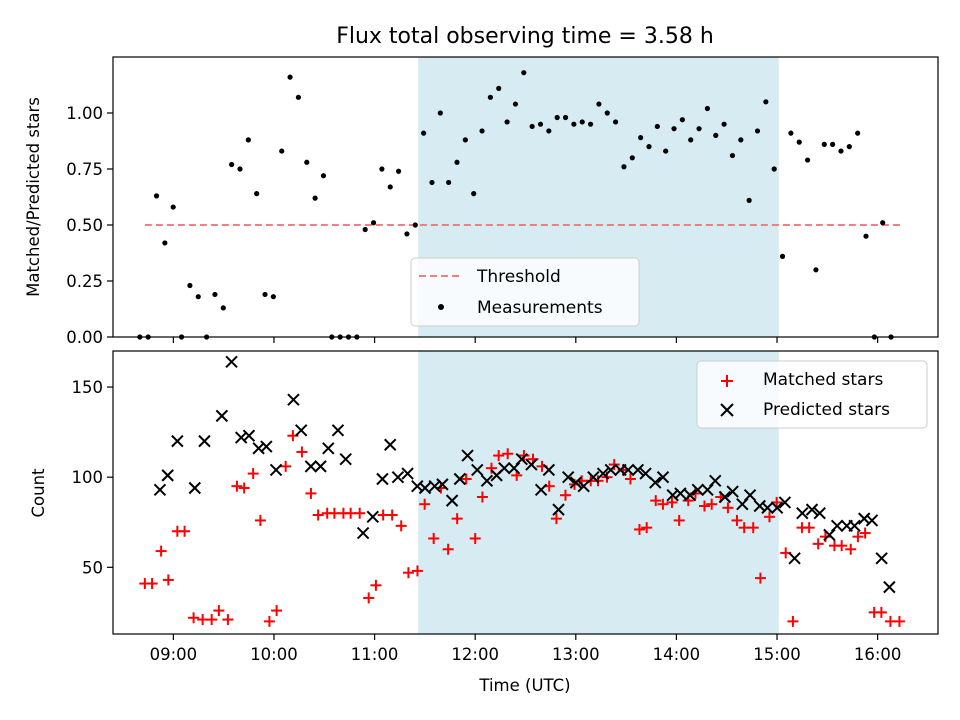  What do you see at coordinates (84, 113) in the screenshot?
I see `top-ytick-label: 1.00` at bounding box center [84, 113].